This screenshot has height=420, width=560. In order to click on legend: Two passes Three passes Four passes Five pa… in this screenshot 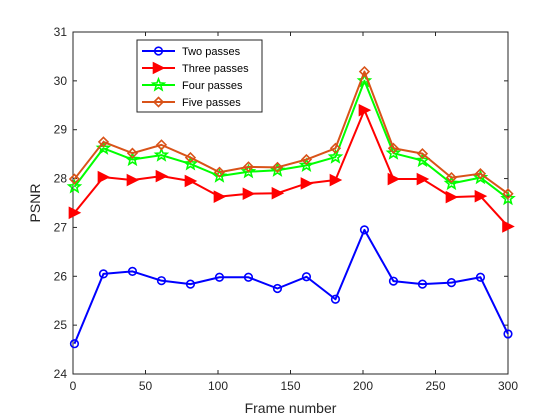, I will do `click(199, 76)`.